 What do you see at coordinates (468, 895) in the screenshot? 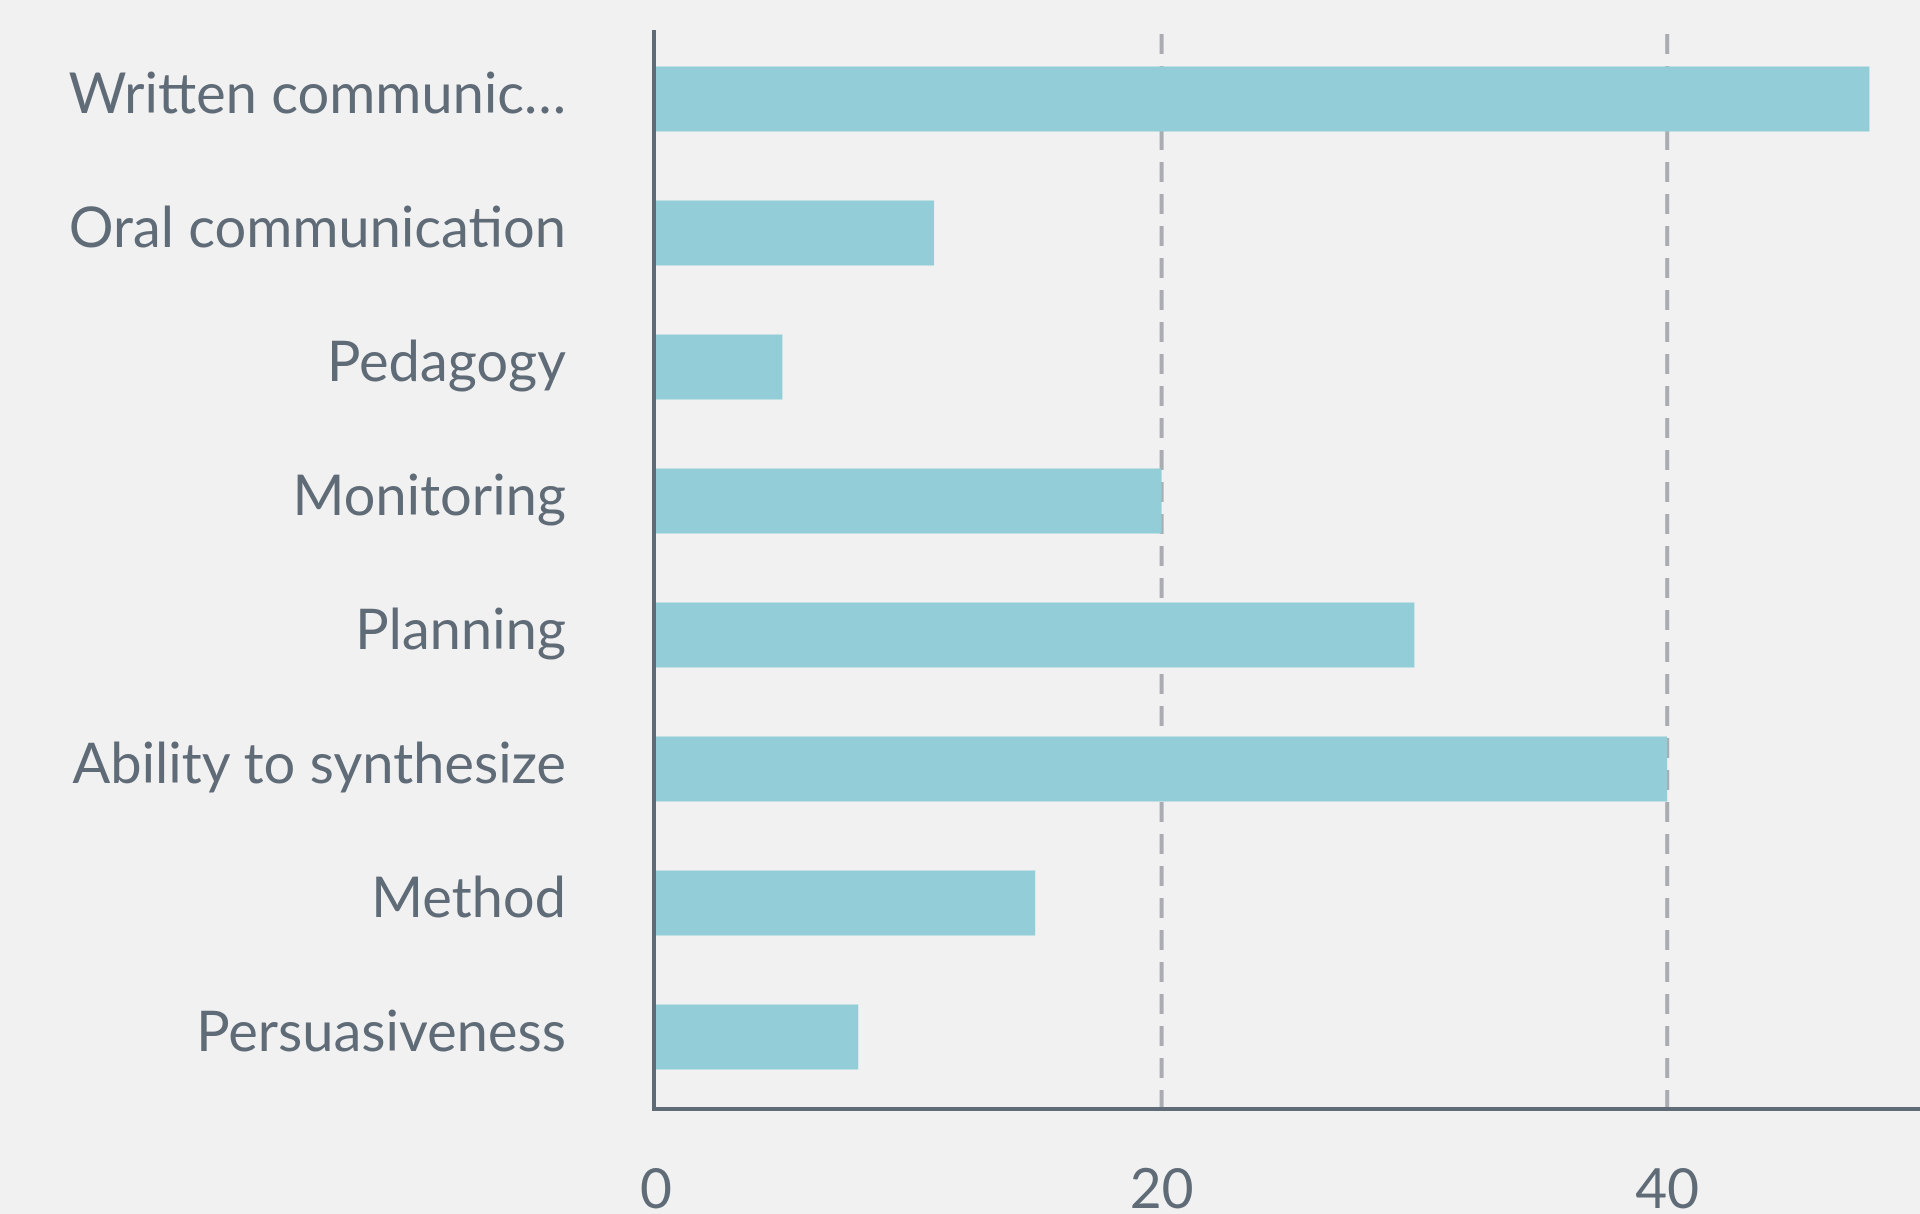
I see `y-tick-label: Method` at bounding box center [468, 895].